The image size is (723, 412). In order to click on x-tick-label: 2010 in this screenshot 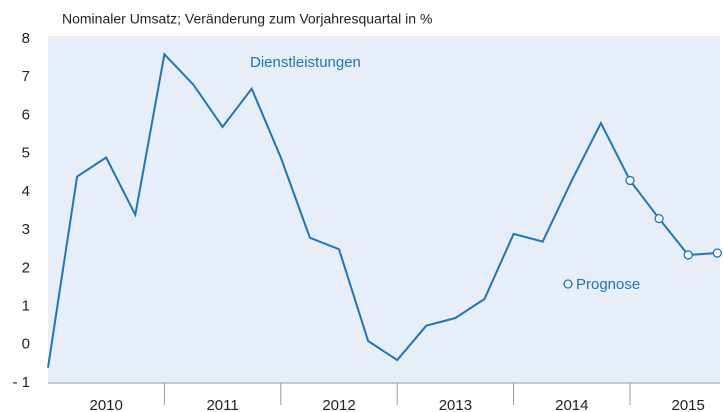, I will do `click(106, 404)`.